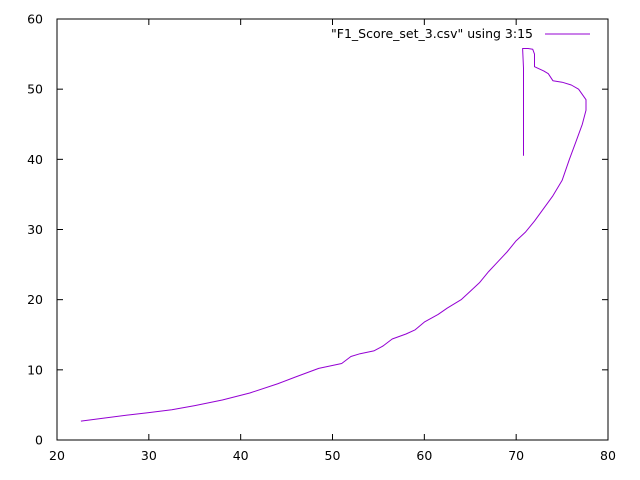 This screenshot has height=480, width=640. Describe the element at coordinates (35, 299) in the screenshot. I see `y-tick-label: 20` at that location.